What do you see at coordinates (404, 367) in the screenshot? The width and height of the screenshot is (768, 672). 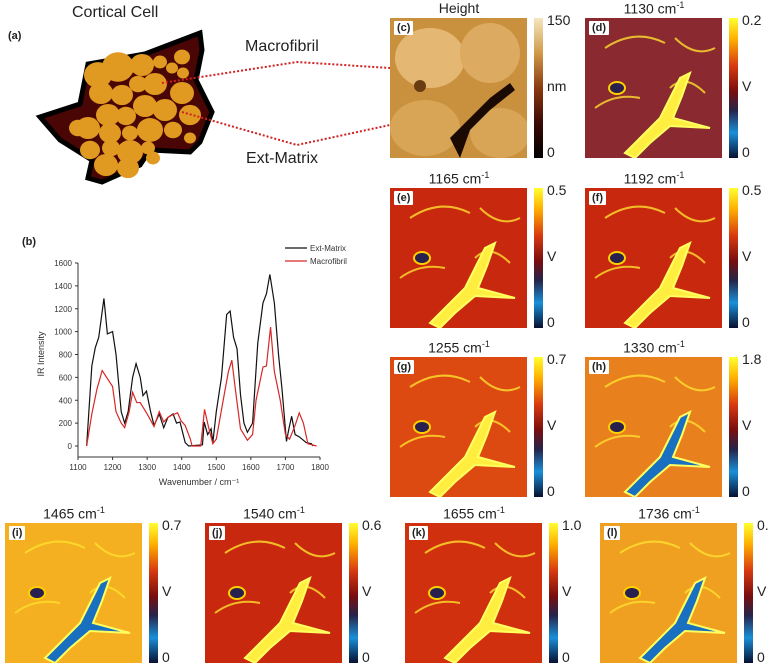 I see `map-panel-label: (g)` at bounding box center [404, 367].